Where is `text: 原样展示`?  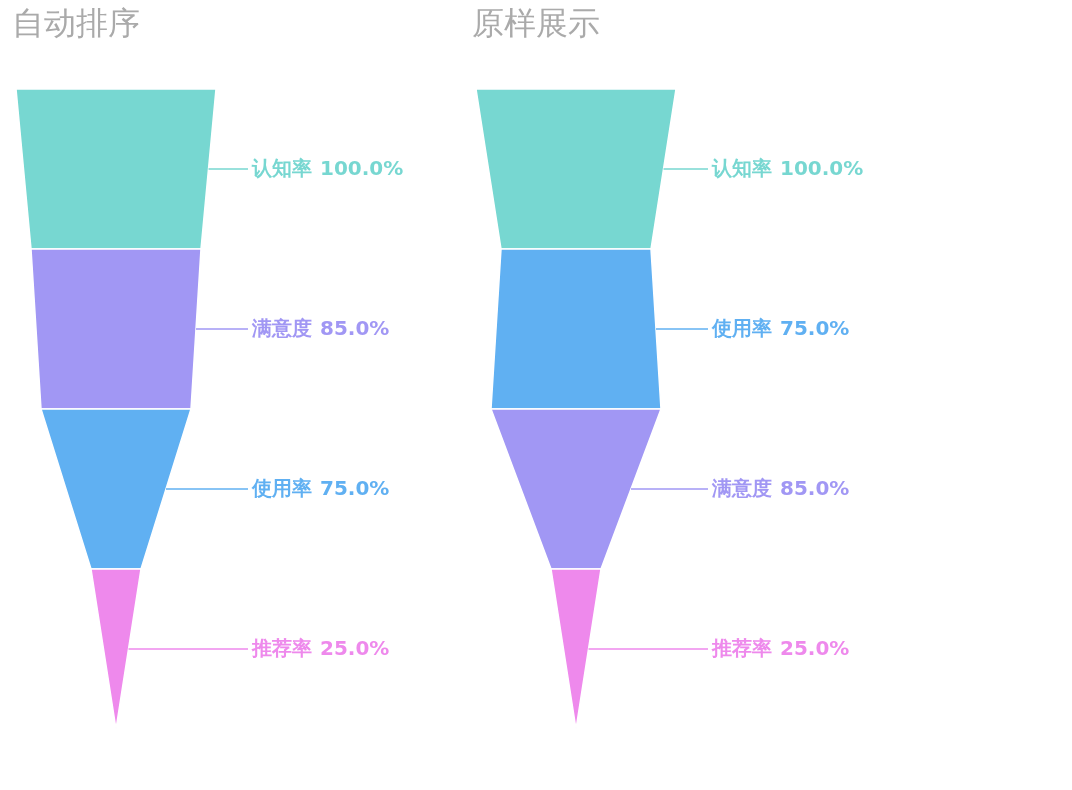 text: 原样展示 is located at coordinates (536, 23).